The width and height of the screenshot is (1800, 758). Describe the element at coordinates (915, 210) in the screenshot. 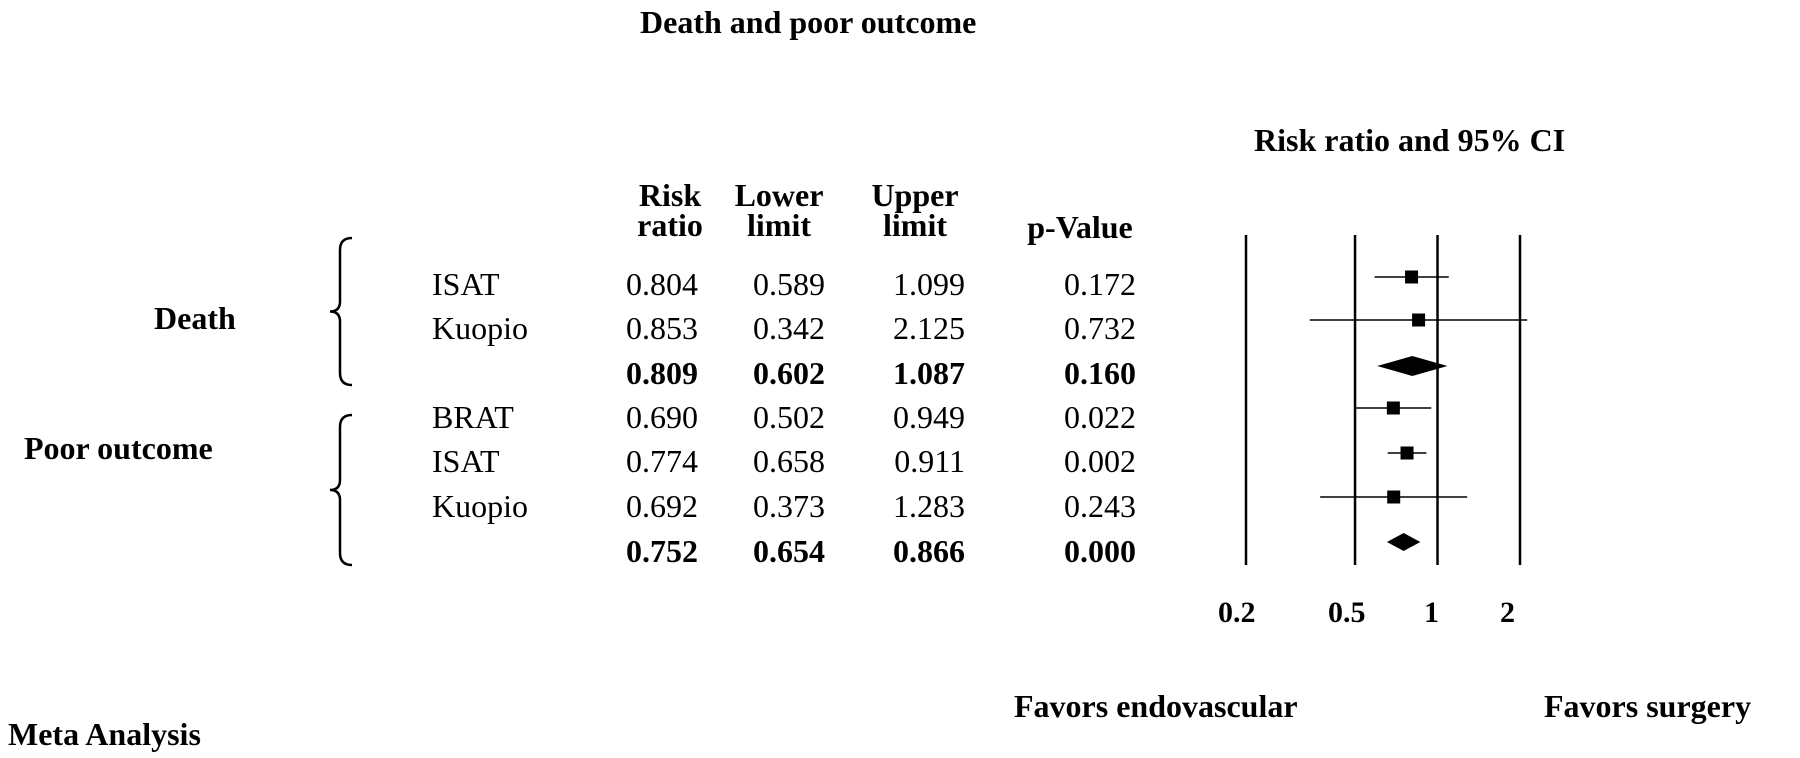

I see `header-upper-limit: Upper limit` at that location.